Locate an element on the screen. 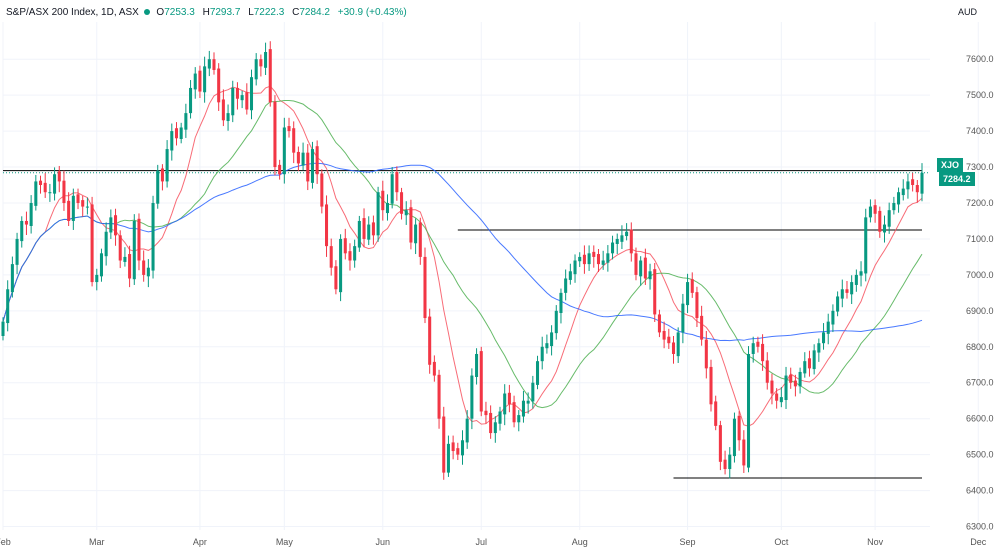 This screenshot has height=554, width=1000. x-tick-label: Oct is located at coordinates (781, 542).